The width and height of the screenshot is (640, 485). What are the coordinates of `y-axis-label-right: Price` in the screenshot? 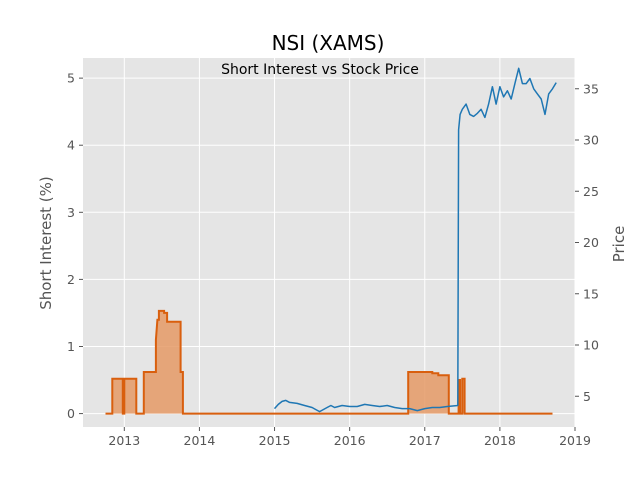 It's located at (619, 244).